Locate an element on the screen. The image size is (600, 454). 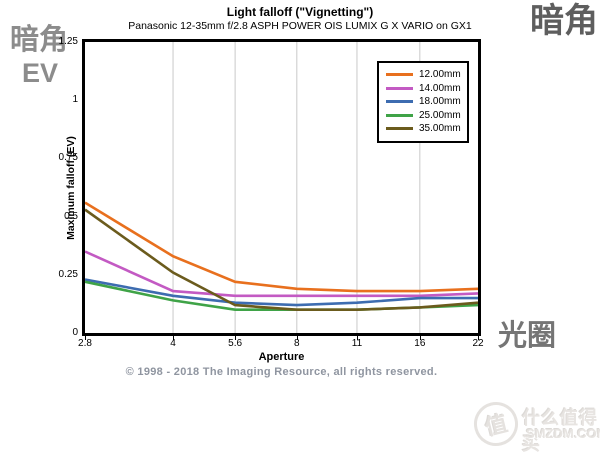
smzdm-name-text: 什么值得买 is located at coordinates (560, 431).